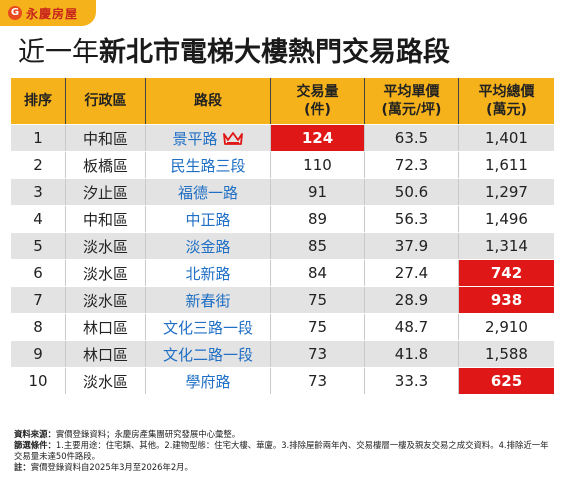 This screenshot has height=480, width=565. Describe the element at coordinates (318, 246) in the screenshot. I see `volume-cell: 85` at that location.